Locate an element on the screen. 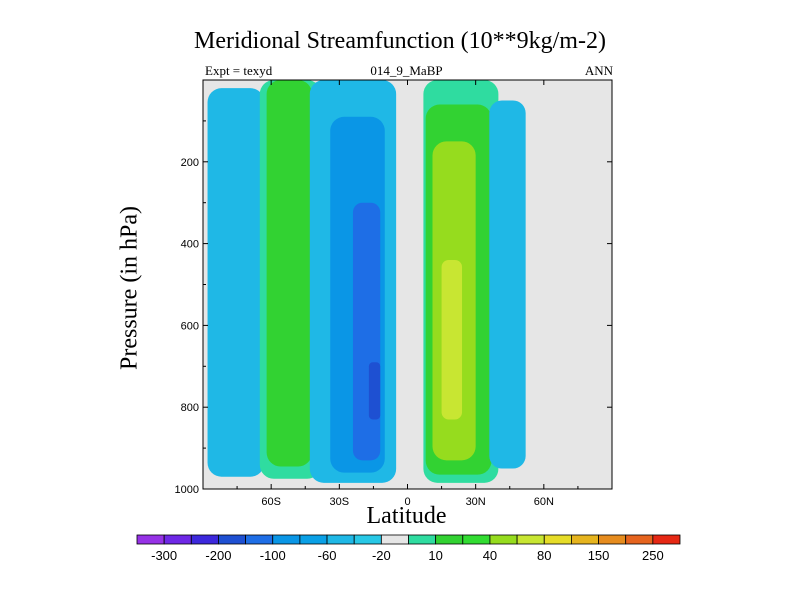 This screenshot has width=800, height=600. chart-title: Meridional Streamfunction (10**9kg/m-2) is located at coordinates (400, 41).